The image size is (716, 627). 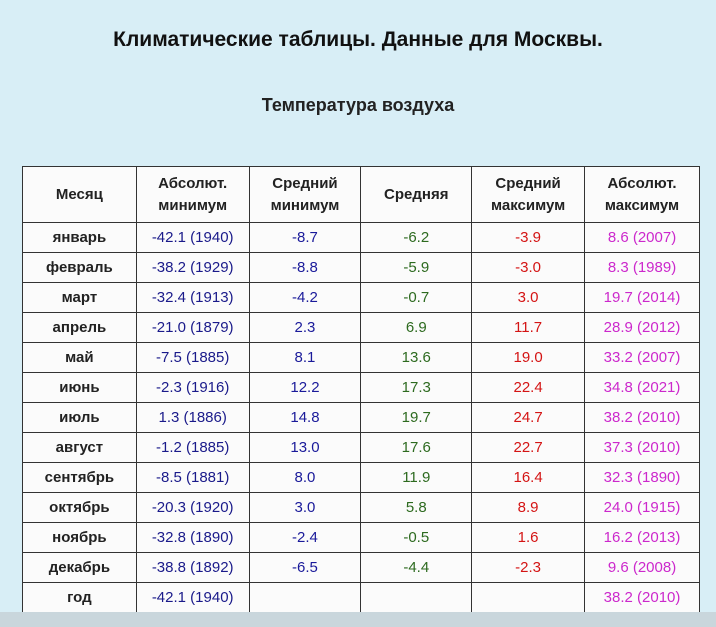 What do you see at coordinates (528, 327) in the screenshot?
I see `value-cell: 11.7` at bounding box center [528, 327].